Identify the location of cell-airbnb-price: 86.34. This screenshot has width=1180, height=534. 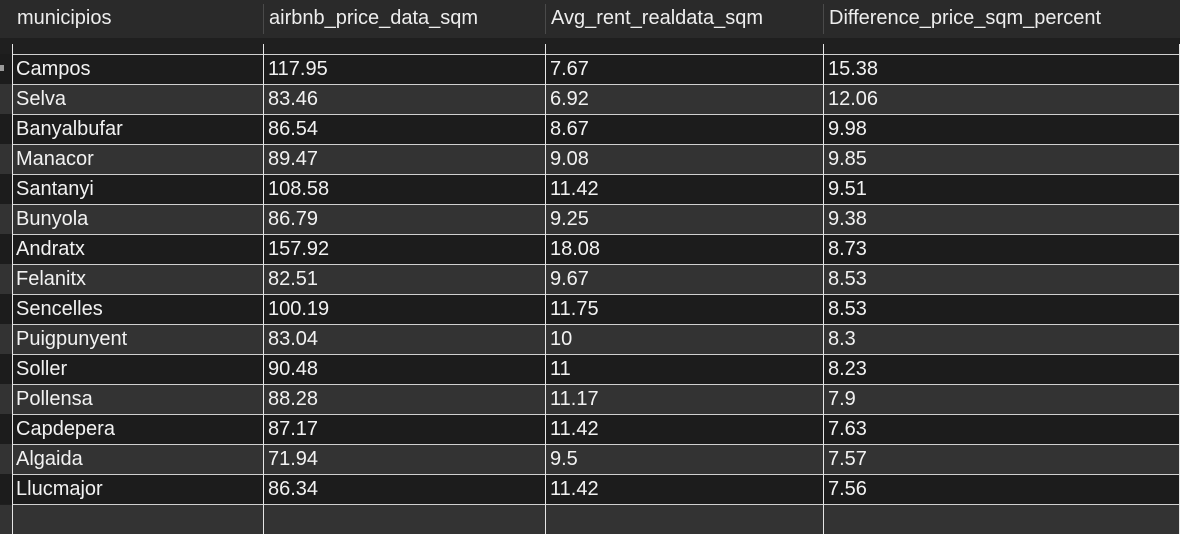
(293, 489).